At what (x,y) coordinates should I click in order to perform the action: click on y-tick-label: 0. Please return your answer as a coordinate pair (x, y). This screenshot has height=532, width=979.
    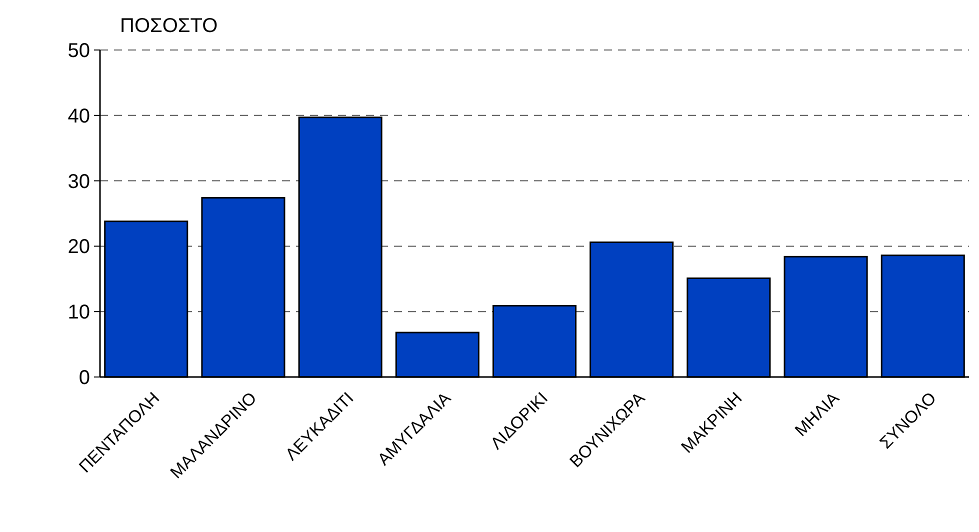
    Looking at the image, I should click on (84, 378).